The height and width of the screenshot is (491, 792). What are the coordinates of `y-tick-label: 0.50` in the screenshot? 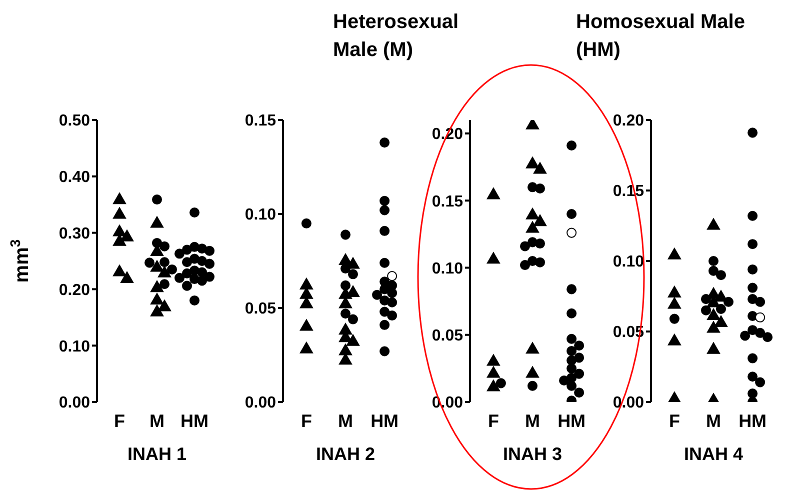 It's located at (74, 121).